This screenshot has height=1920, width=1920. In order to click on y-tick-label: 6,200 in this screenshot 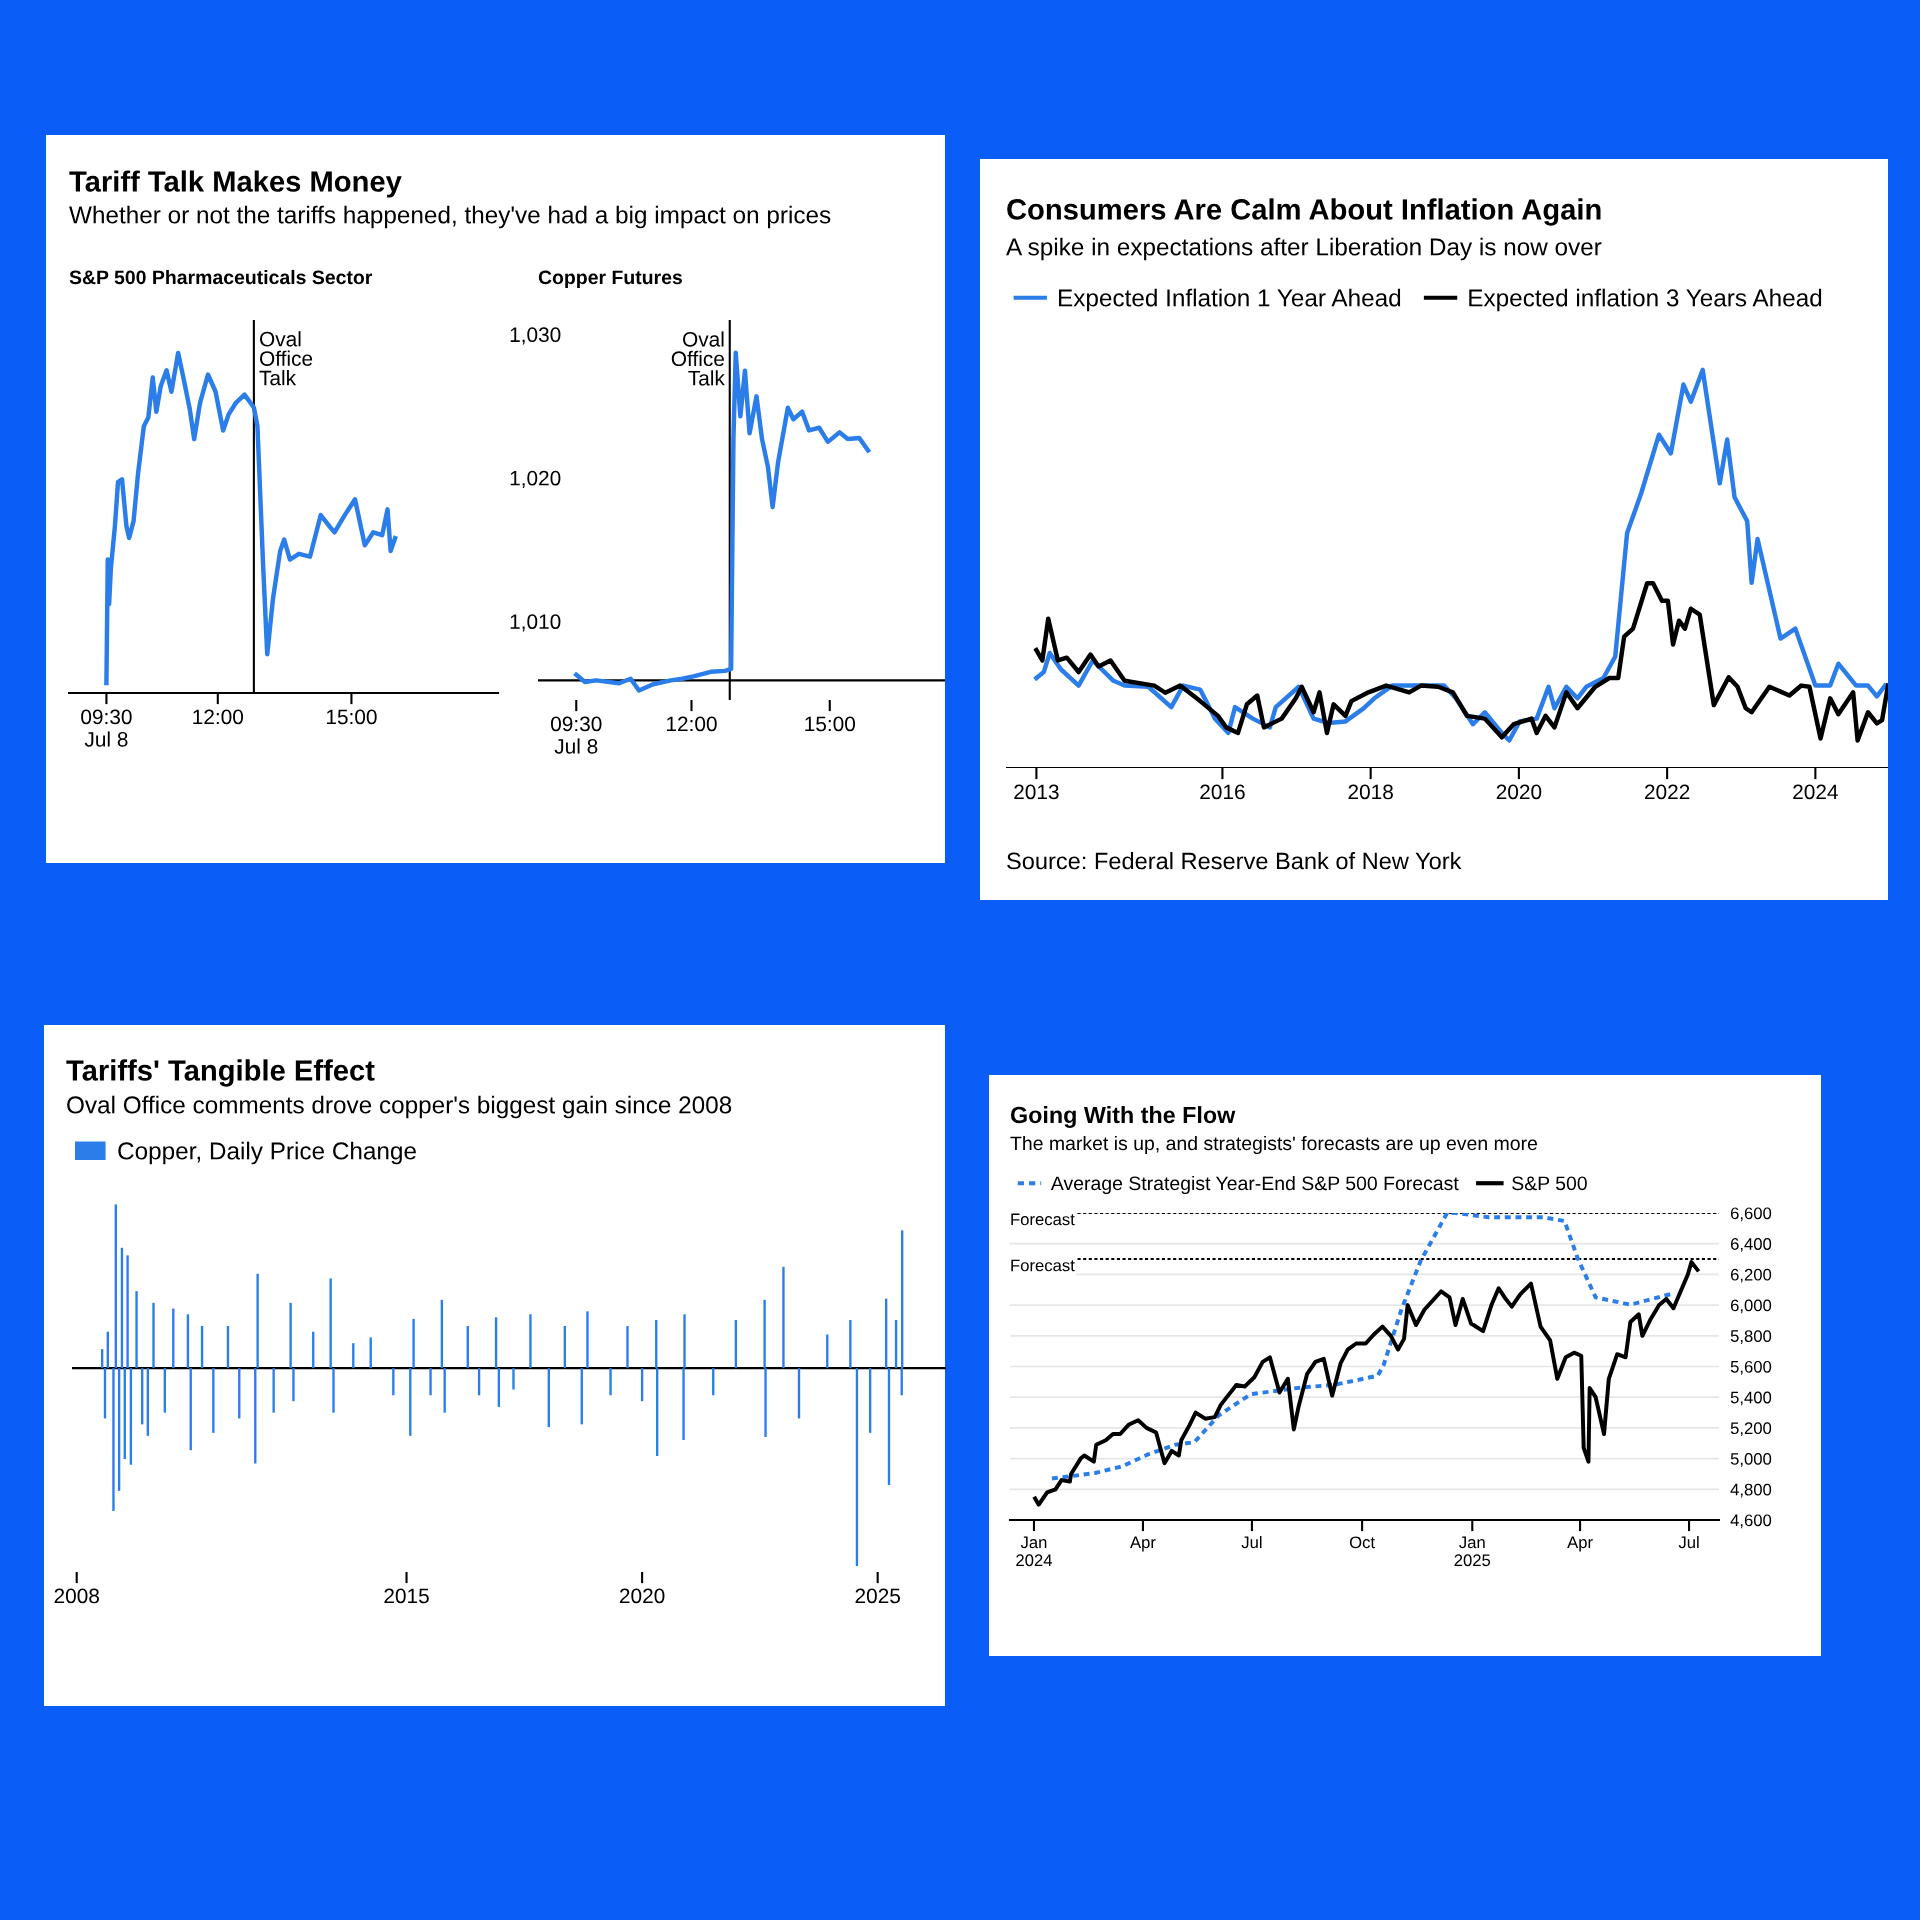, I will do `click(1751, 1275)`.